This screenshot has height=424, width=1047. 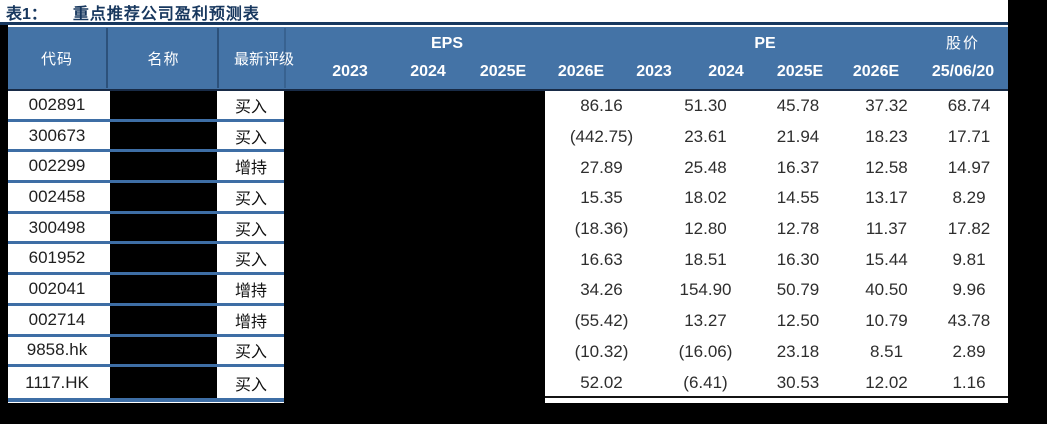 What do you see at coordinates (798, 290) in the screenshot?
I see `pe-2025e-cell: 50.79` at bounding box center [798, 290].